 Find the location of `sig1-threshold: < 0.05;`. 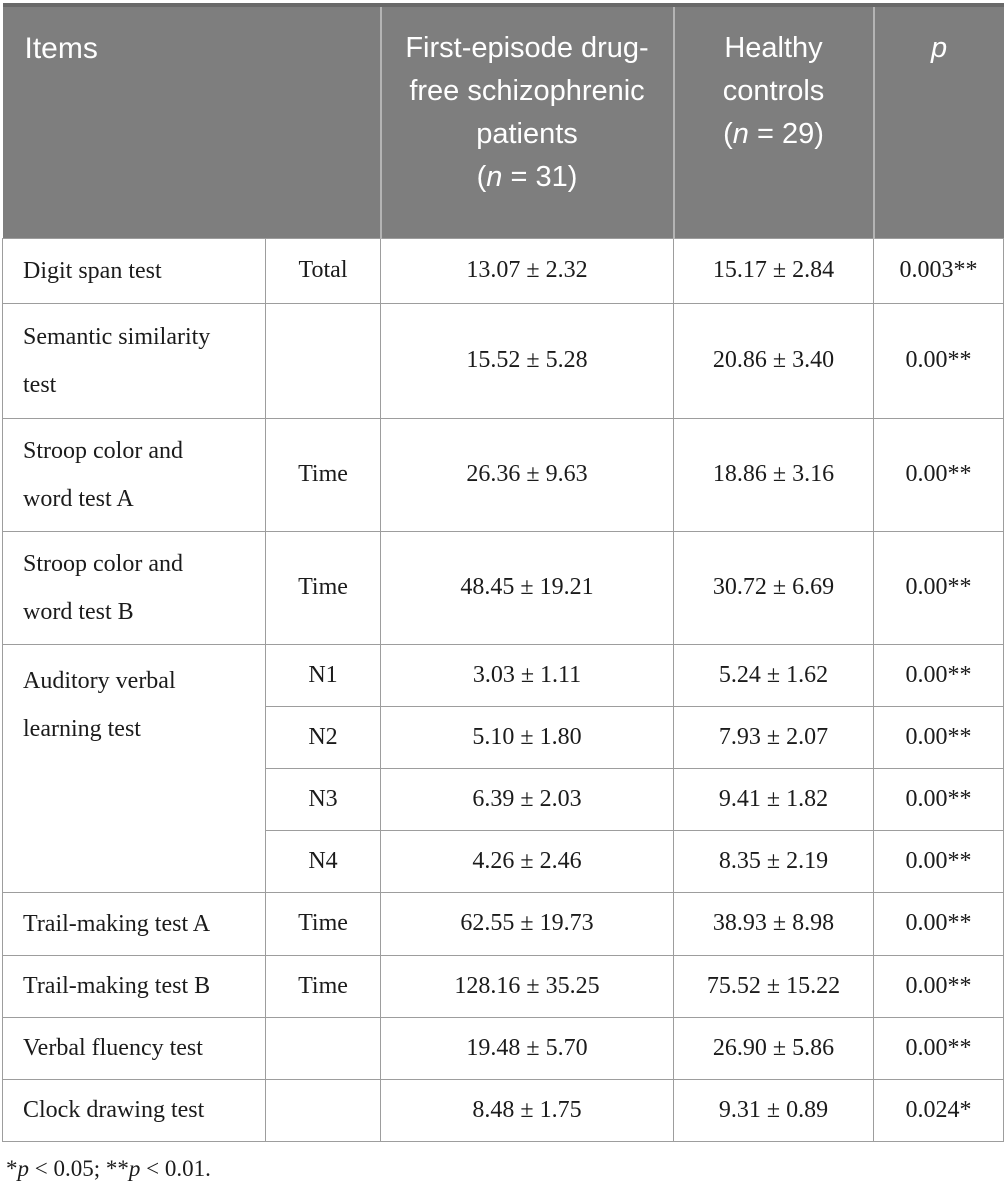

sig1-threshold: < 0.05; is located at coordinates (67, 1168).